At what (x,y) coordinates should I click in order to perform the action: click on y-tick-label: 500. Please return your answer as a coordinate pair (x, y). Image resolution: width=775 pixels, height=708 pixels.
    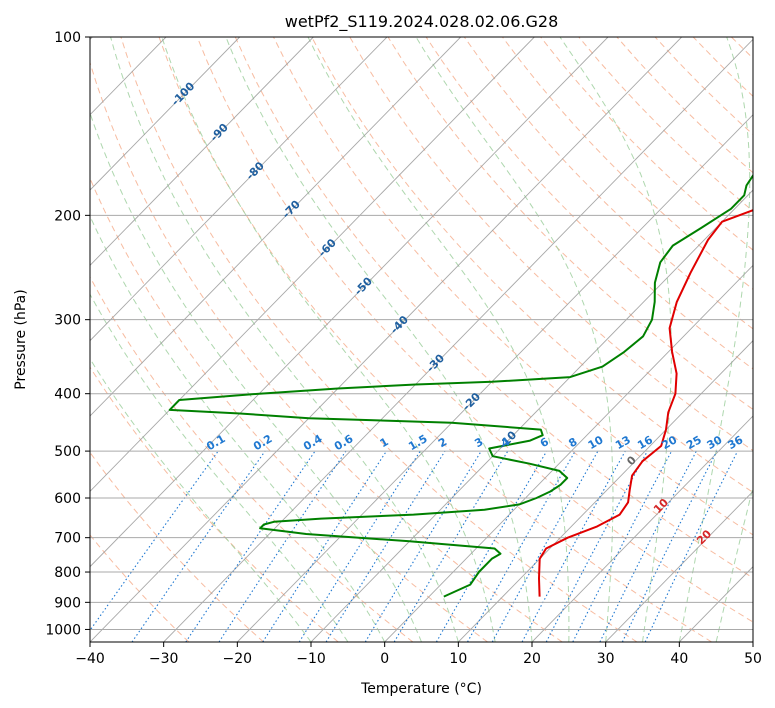
    Looking at the image, I should click on (67, 452).